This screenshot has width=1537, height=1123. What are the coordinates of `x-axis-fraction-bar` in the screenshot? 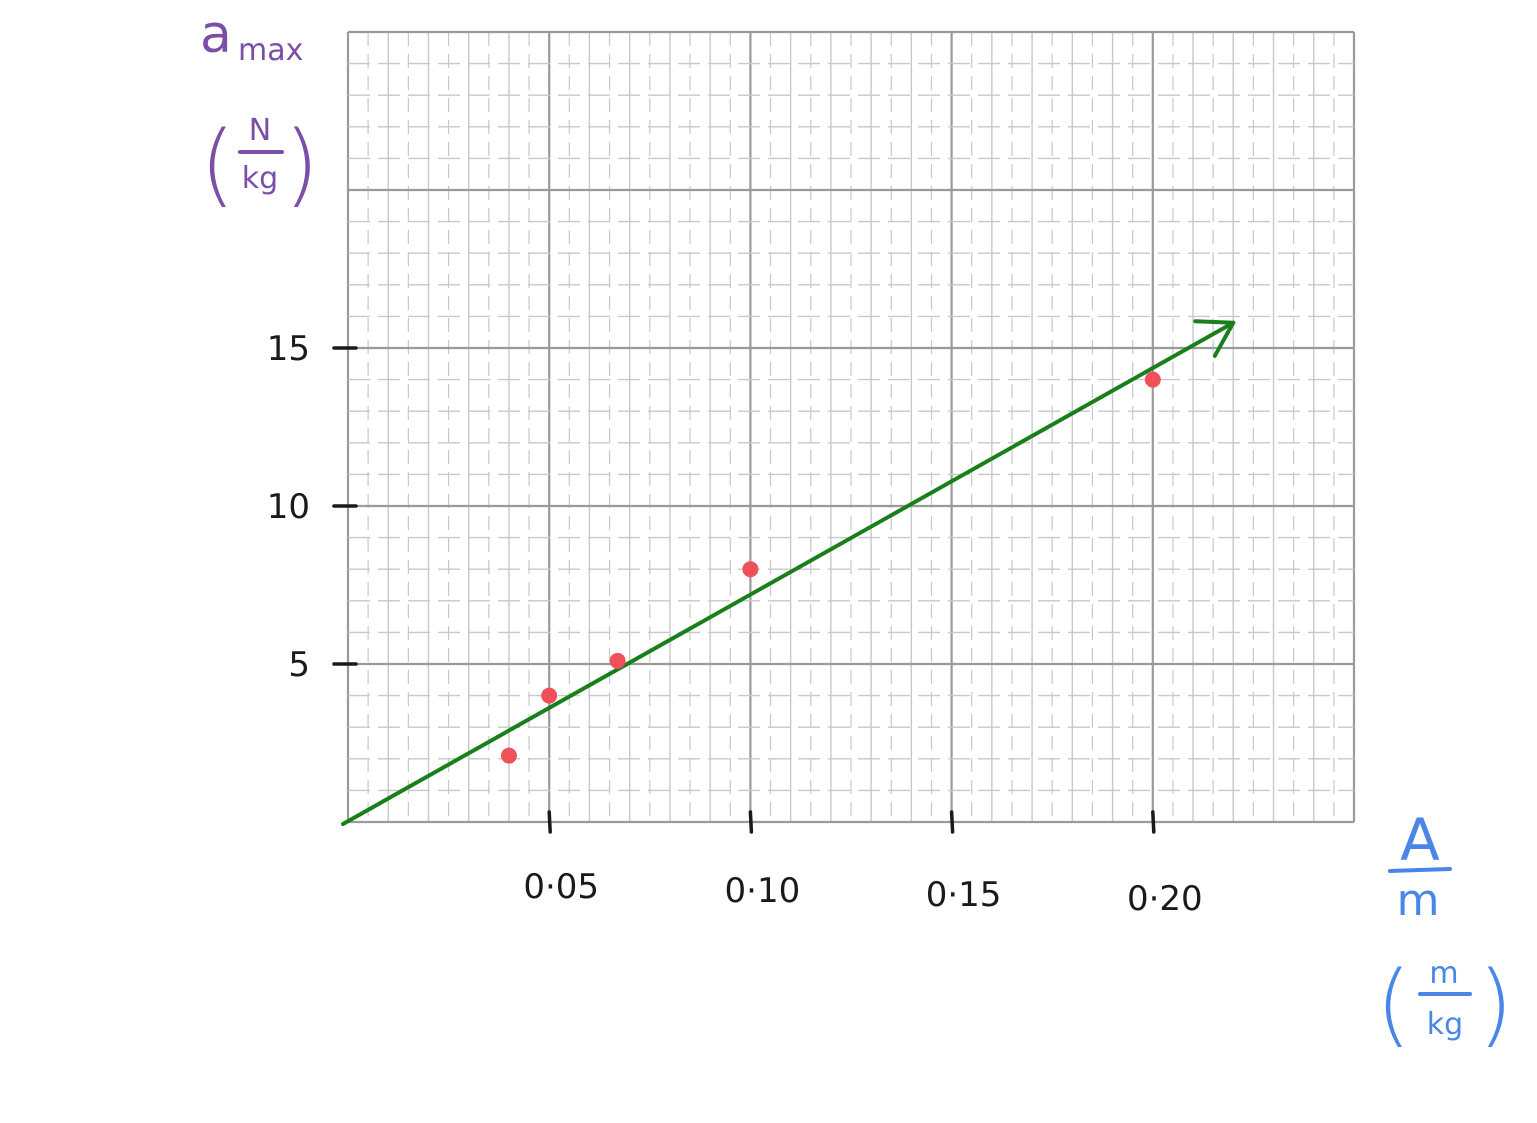 It's located at (1420, 870).